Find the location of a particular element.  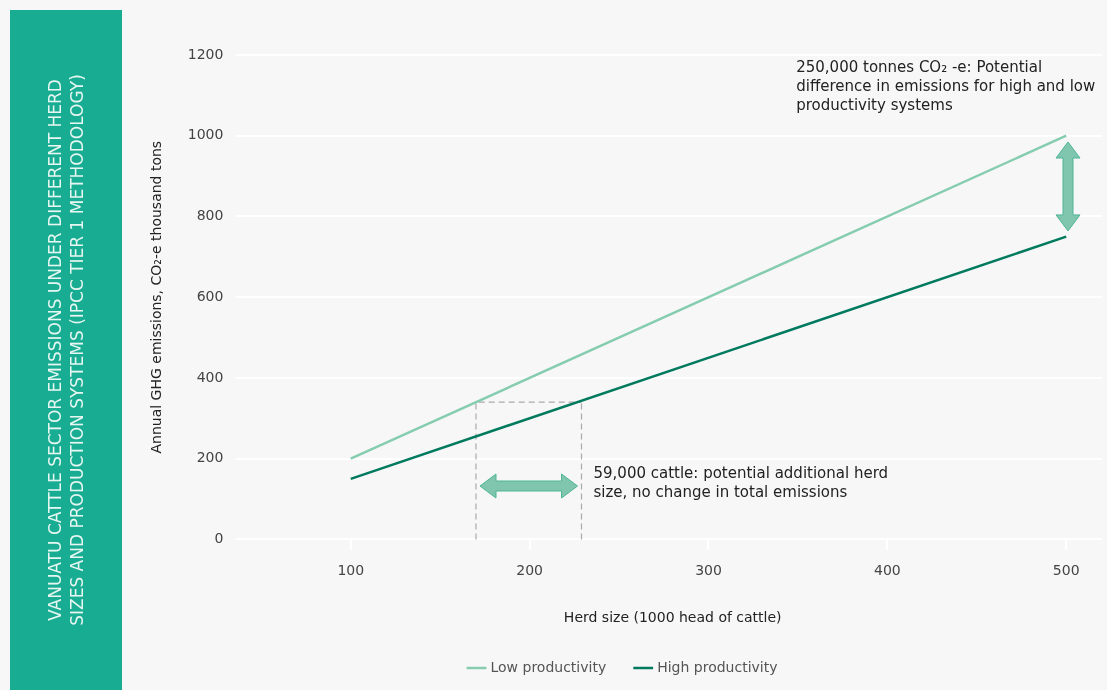

x-tick-label: 300 is located at coordinates (708, 570).